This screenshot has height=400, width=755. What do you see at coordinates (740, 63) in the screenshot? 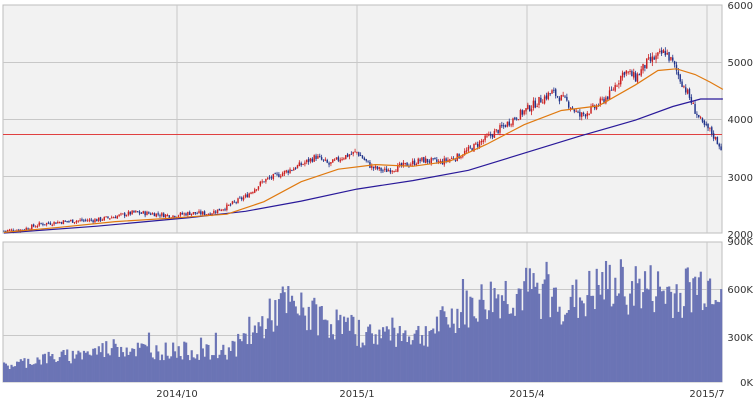
I see `y-tick-label: 5000` at bounding box center [740, 63].